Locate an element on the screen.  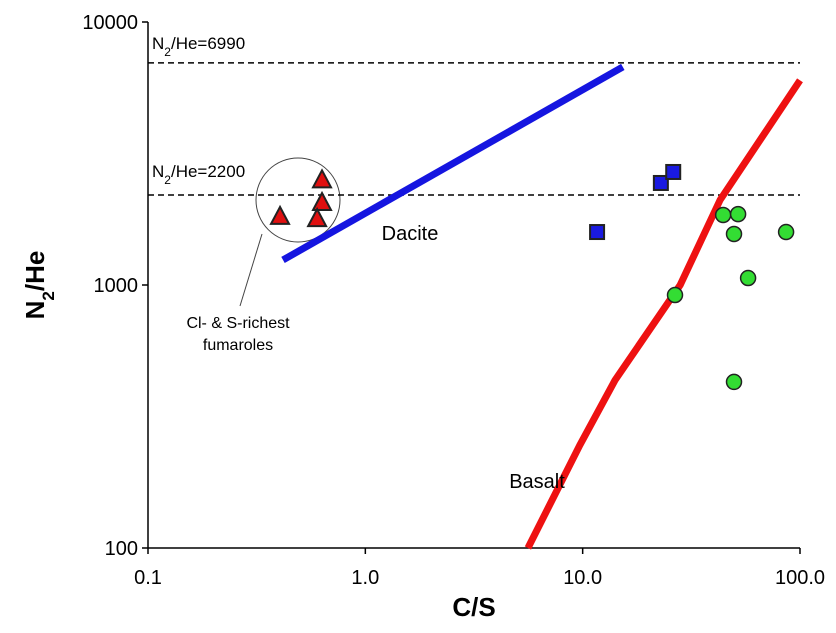
pointer-line is located at coordinates (251, 270).